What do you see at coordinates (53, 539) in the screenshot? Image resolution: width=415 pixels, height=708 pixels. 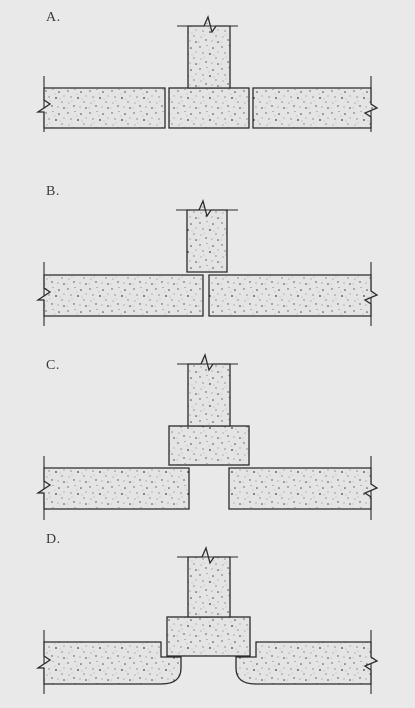 I see `panel-label-d: D.` at bounding box center [53, 539].